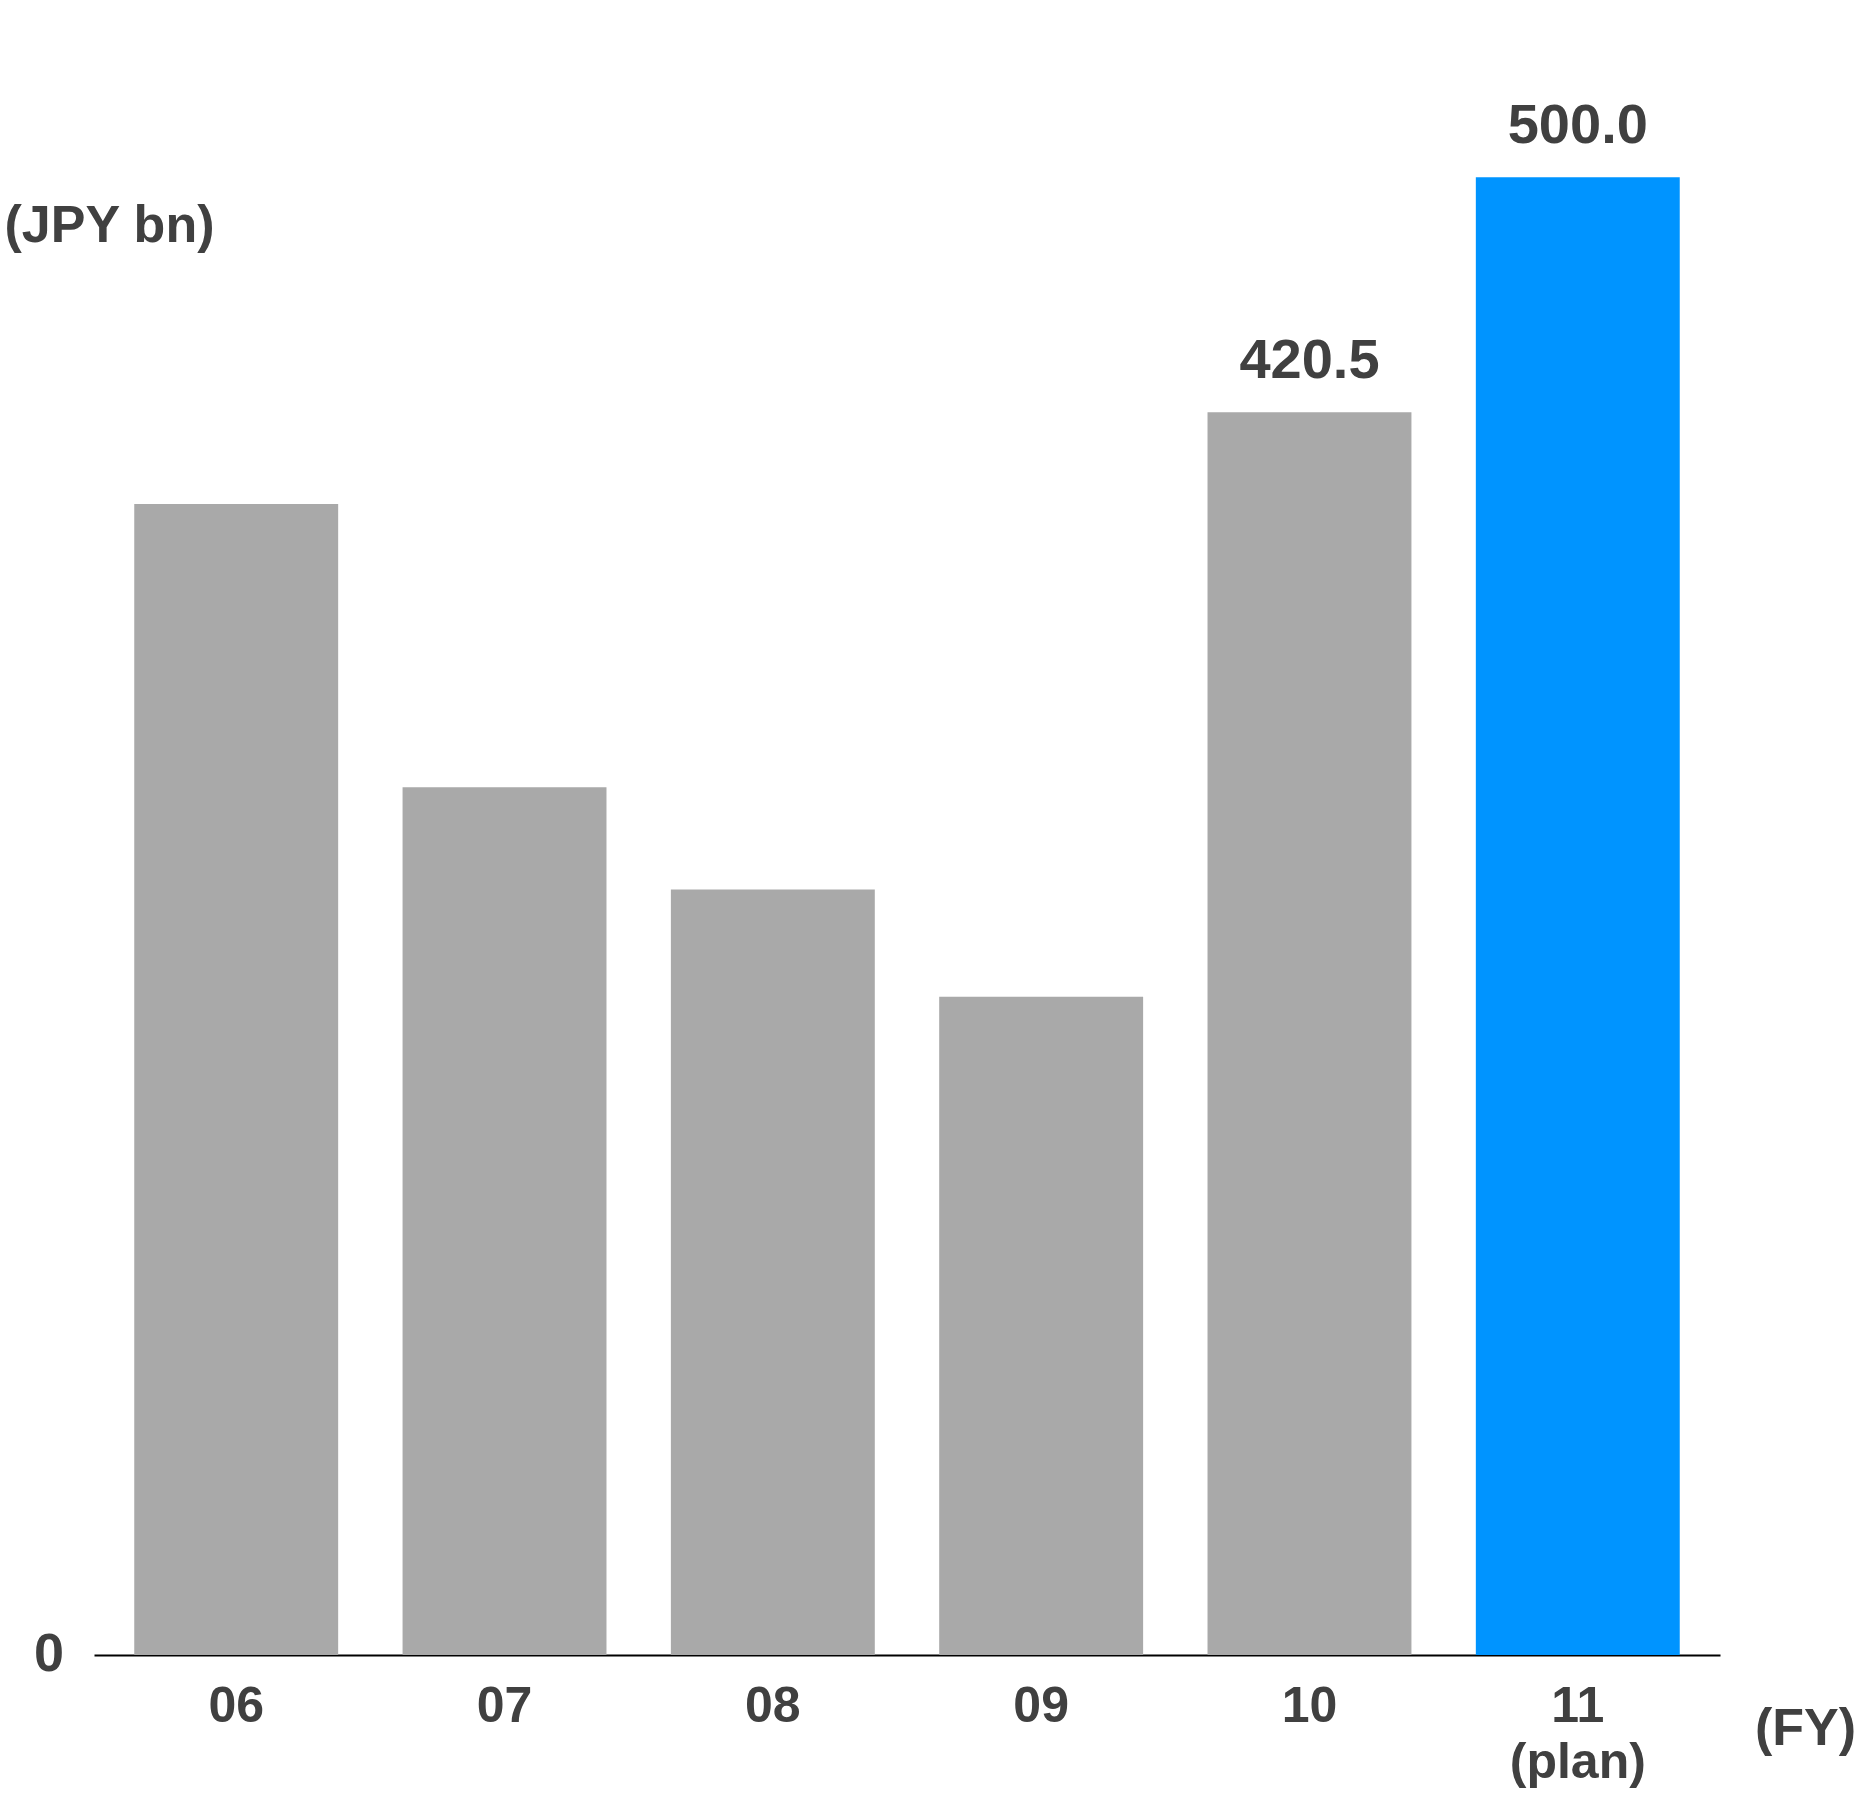 This screenshot has width=1865, height=1813. What do you see at coordinates (236, 1704) in the screenshot?
I see `x-tick-label: 06` at bounding box center [236, 1704].